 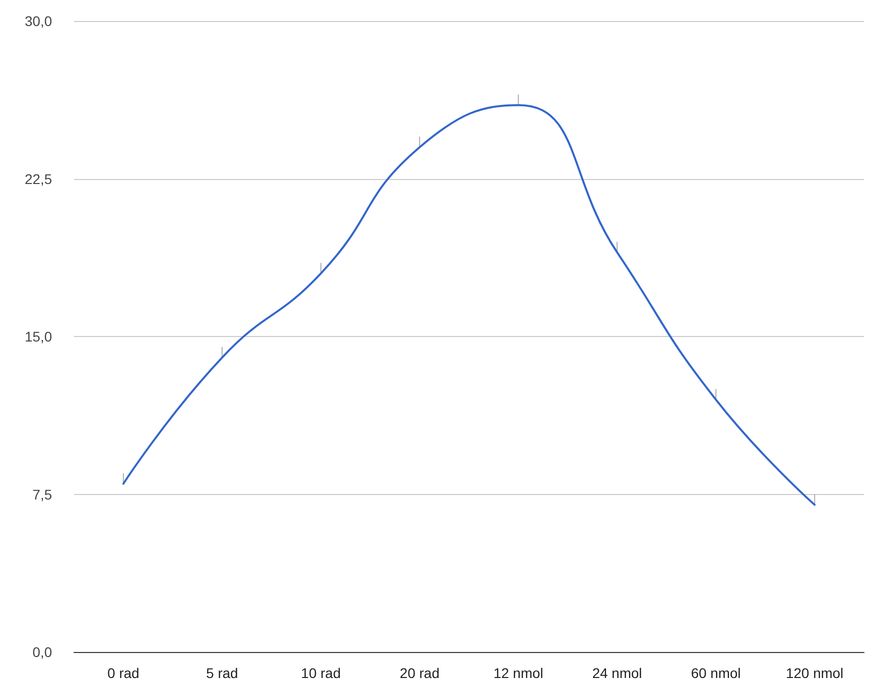 What do you see at coordinates (518, 673) in the screenshot?
I see `x-tick-label: 12 nmol` at bounding box center [518, 673].